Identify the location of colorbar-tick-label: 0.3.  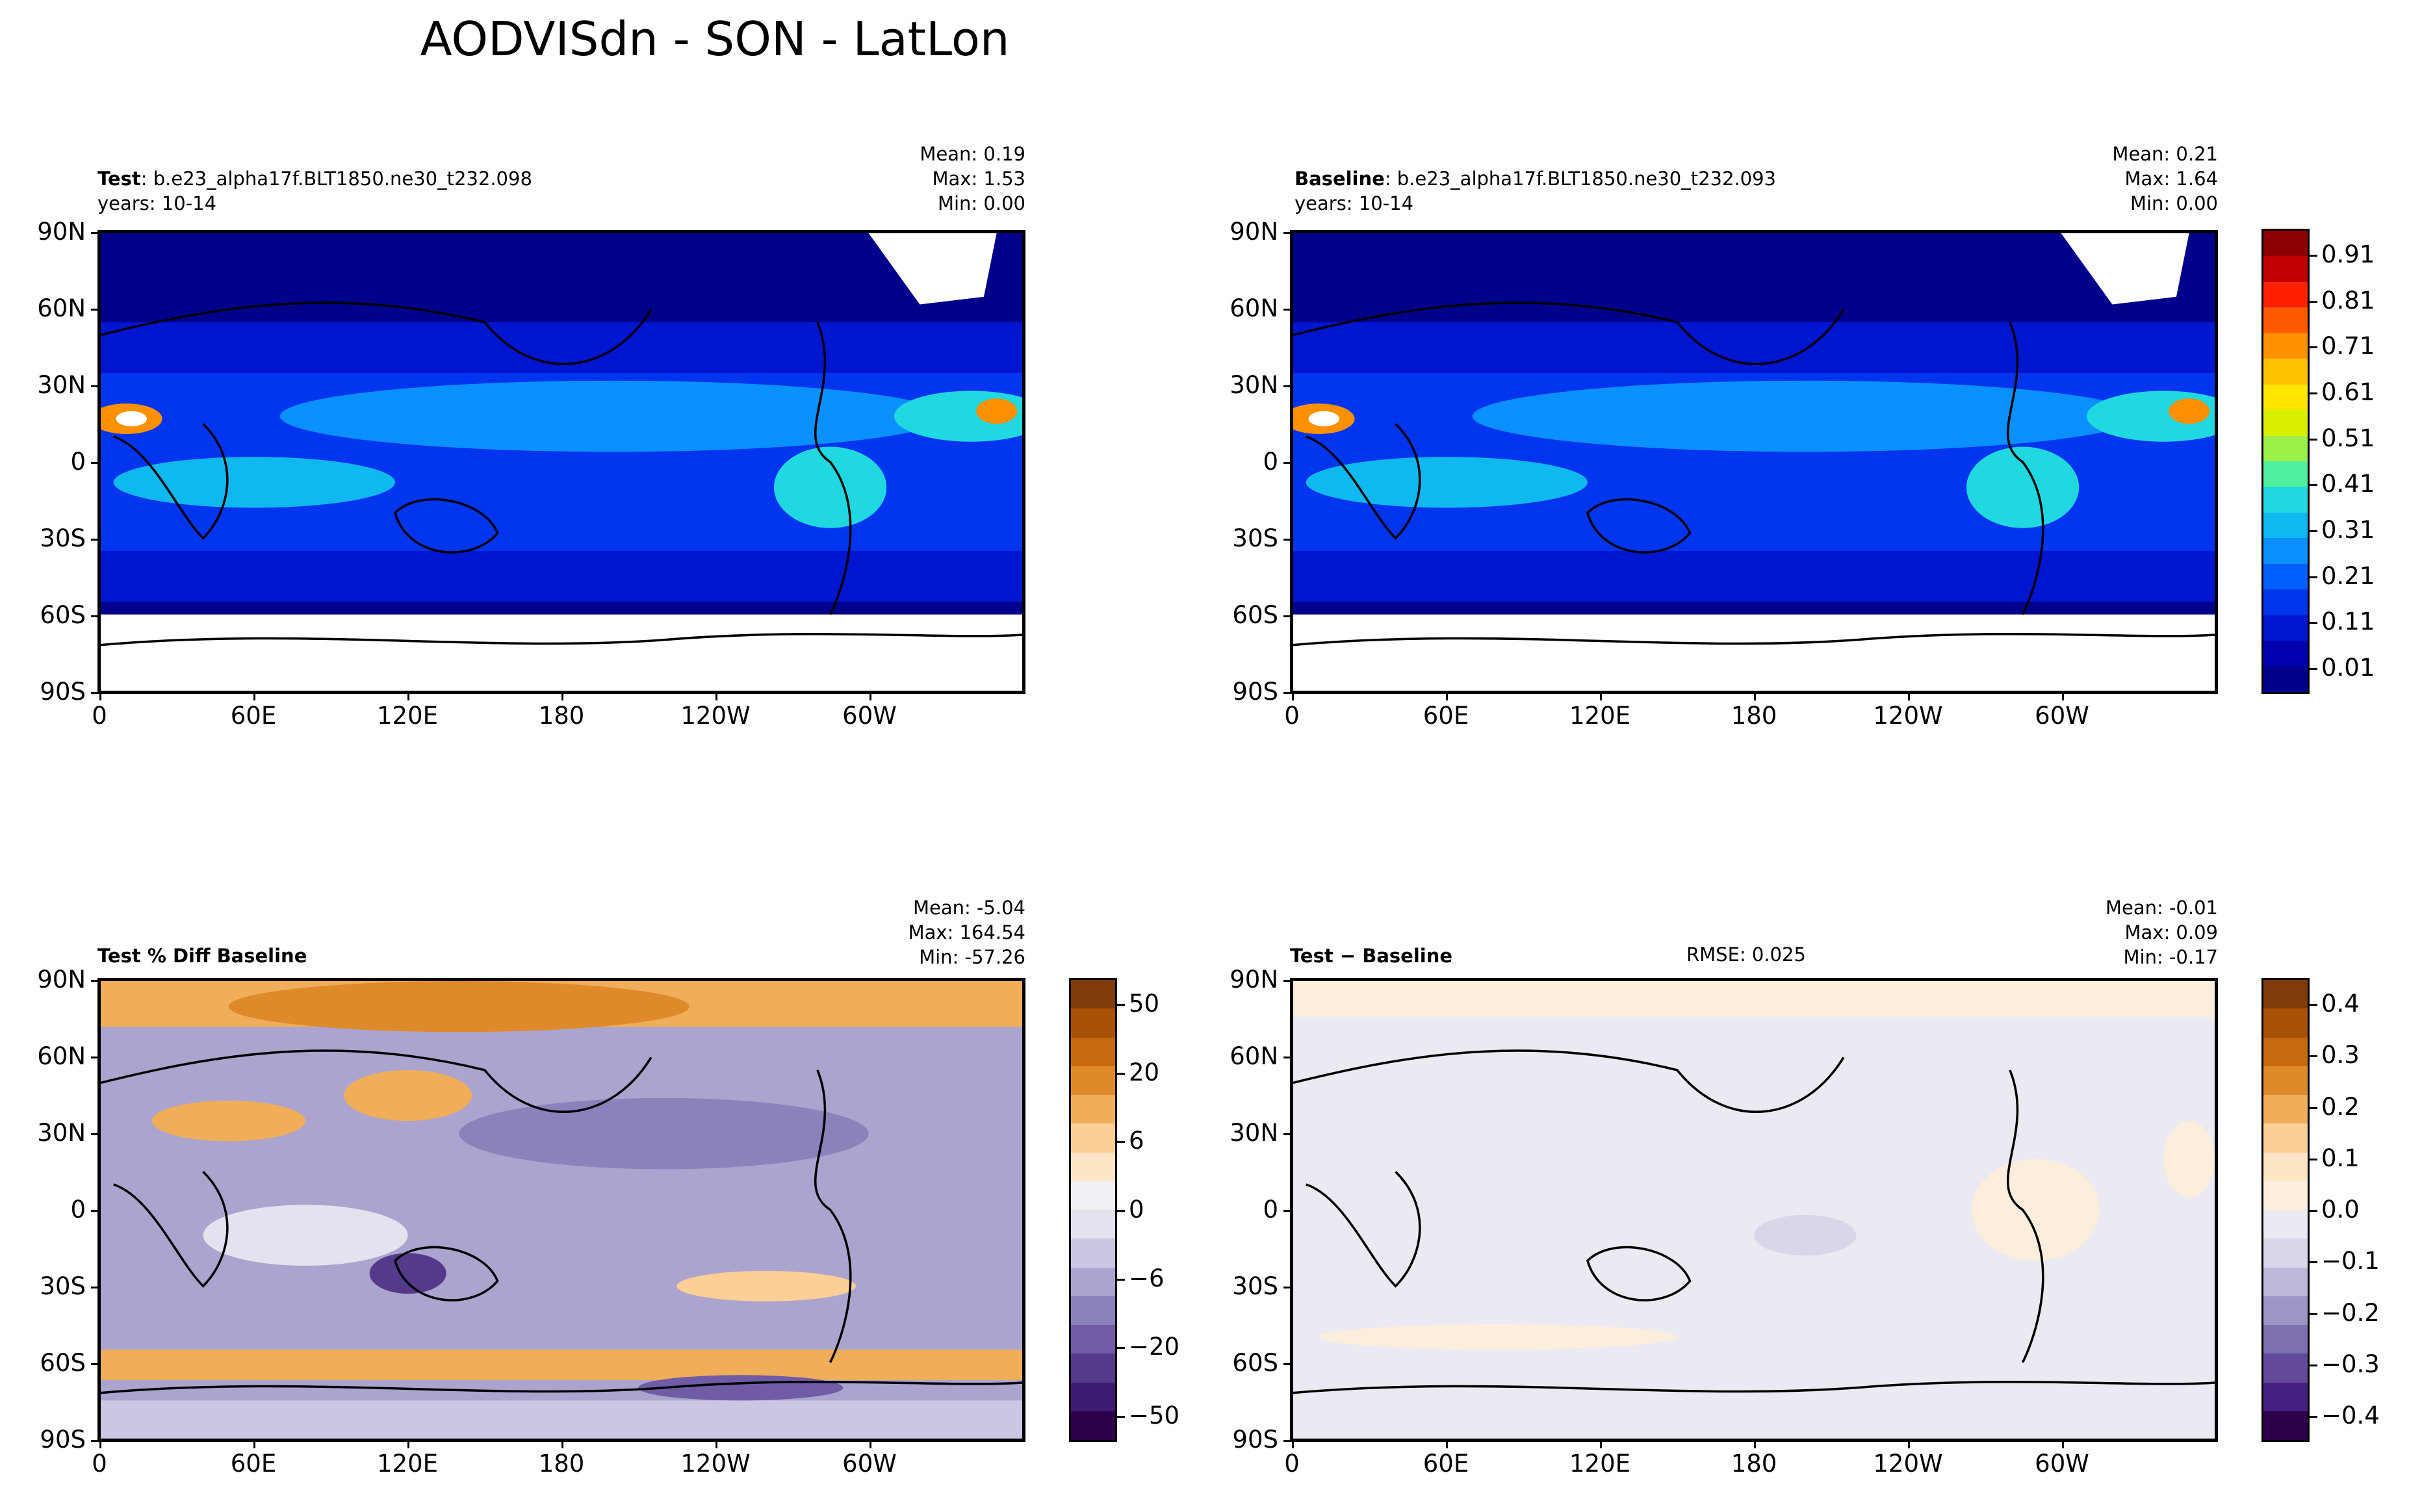
(2340, 1055).